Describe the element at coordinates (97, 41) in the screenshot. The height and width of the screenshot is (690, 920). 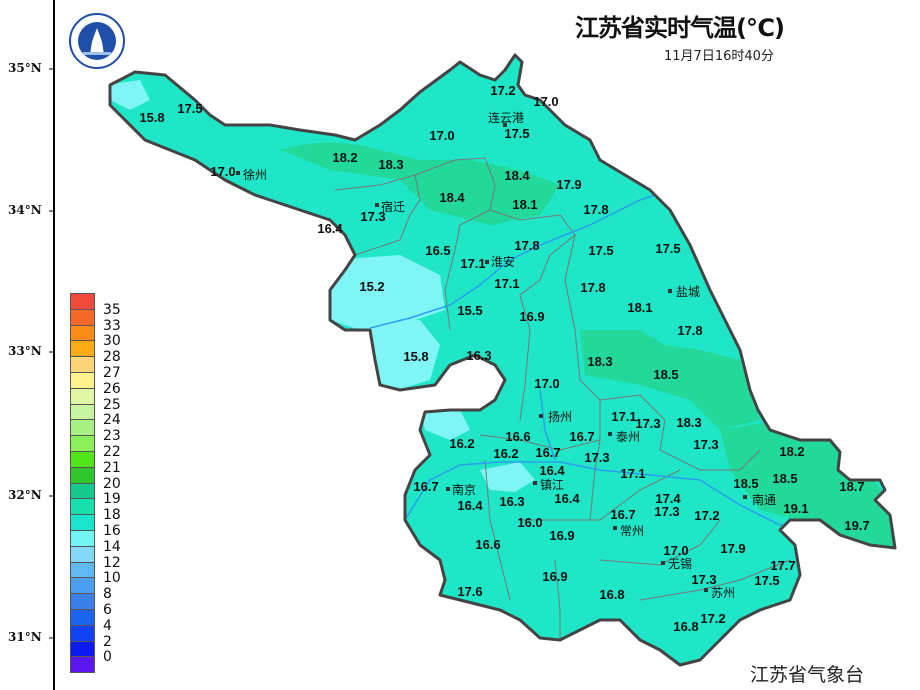
I see `meteorological-logo` at that location.